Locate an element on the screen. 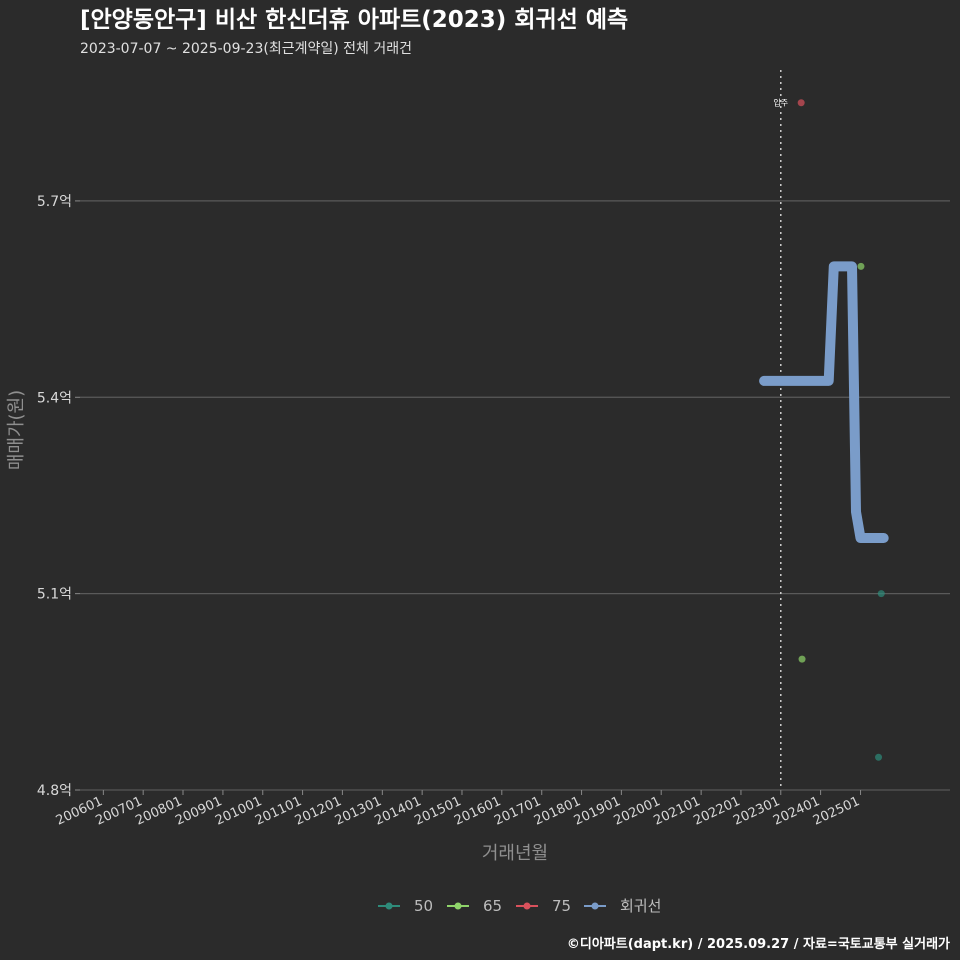 Image resolution: width=960 pixels, height=960 pixels. chart-title: [안양동안구] 비산 한신더휴 아파트(2023) 회귀선 예측 is located at coordinates (354, 20).